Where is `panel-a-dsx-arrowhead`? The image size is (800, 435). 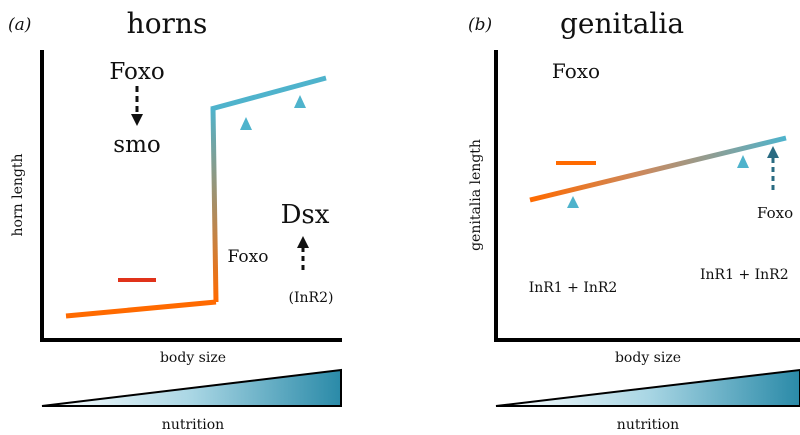 panel-a-dsx-arrowhead is located at coordinates (300, 101).